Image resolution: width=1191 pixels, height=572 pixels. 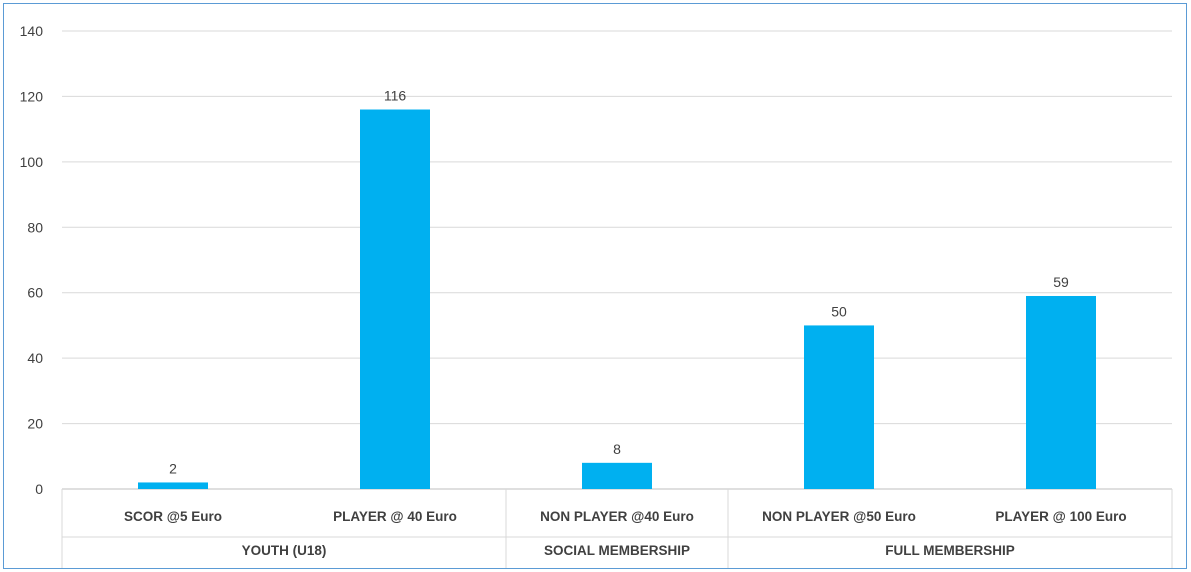 I want to click on x-group-label: YOUTH (U18), so click(x=284, y=550).